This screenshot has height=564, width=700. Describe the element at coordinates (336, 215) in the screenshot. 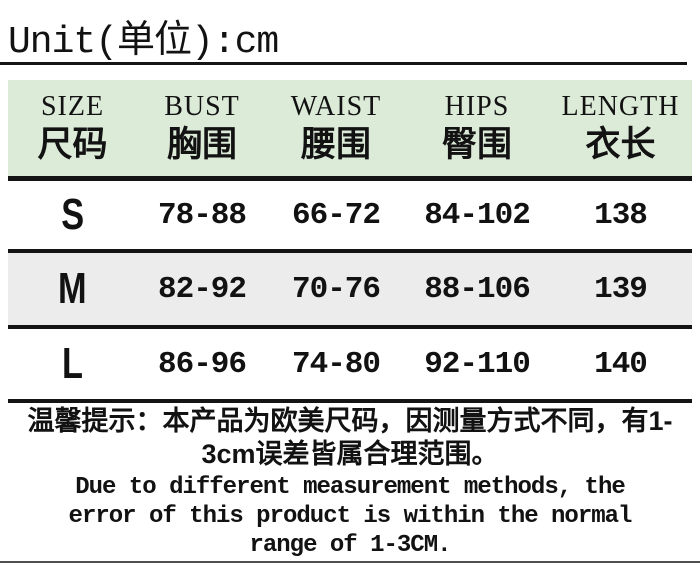

I see `cell-s-waist: 66-72` at that location.